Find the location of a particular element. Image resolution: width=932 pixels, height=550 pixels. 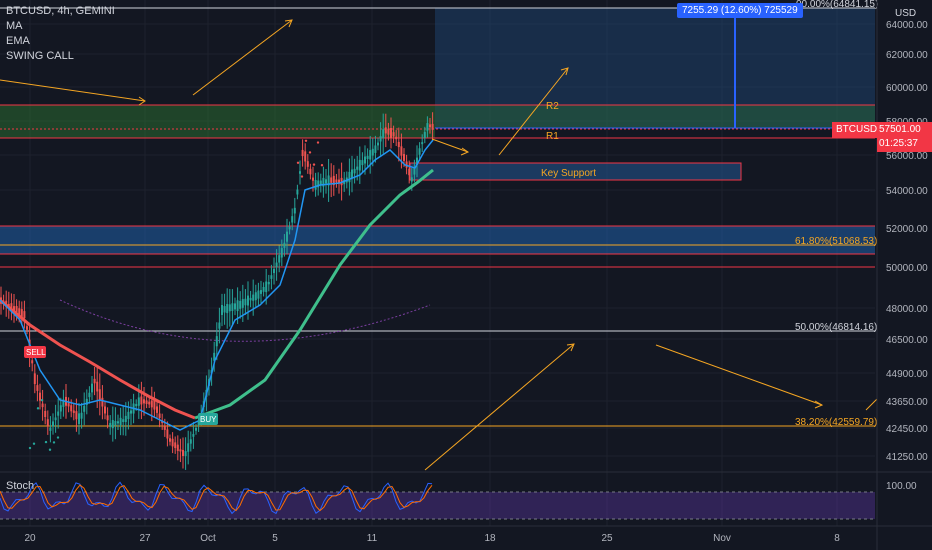

time-tick-label: 8 is located at coordinates (837, 538).